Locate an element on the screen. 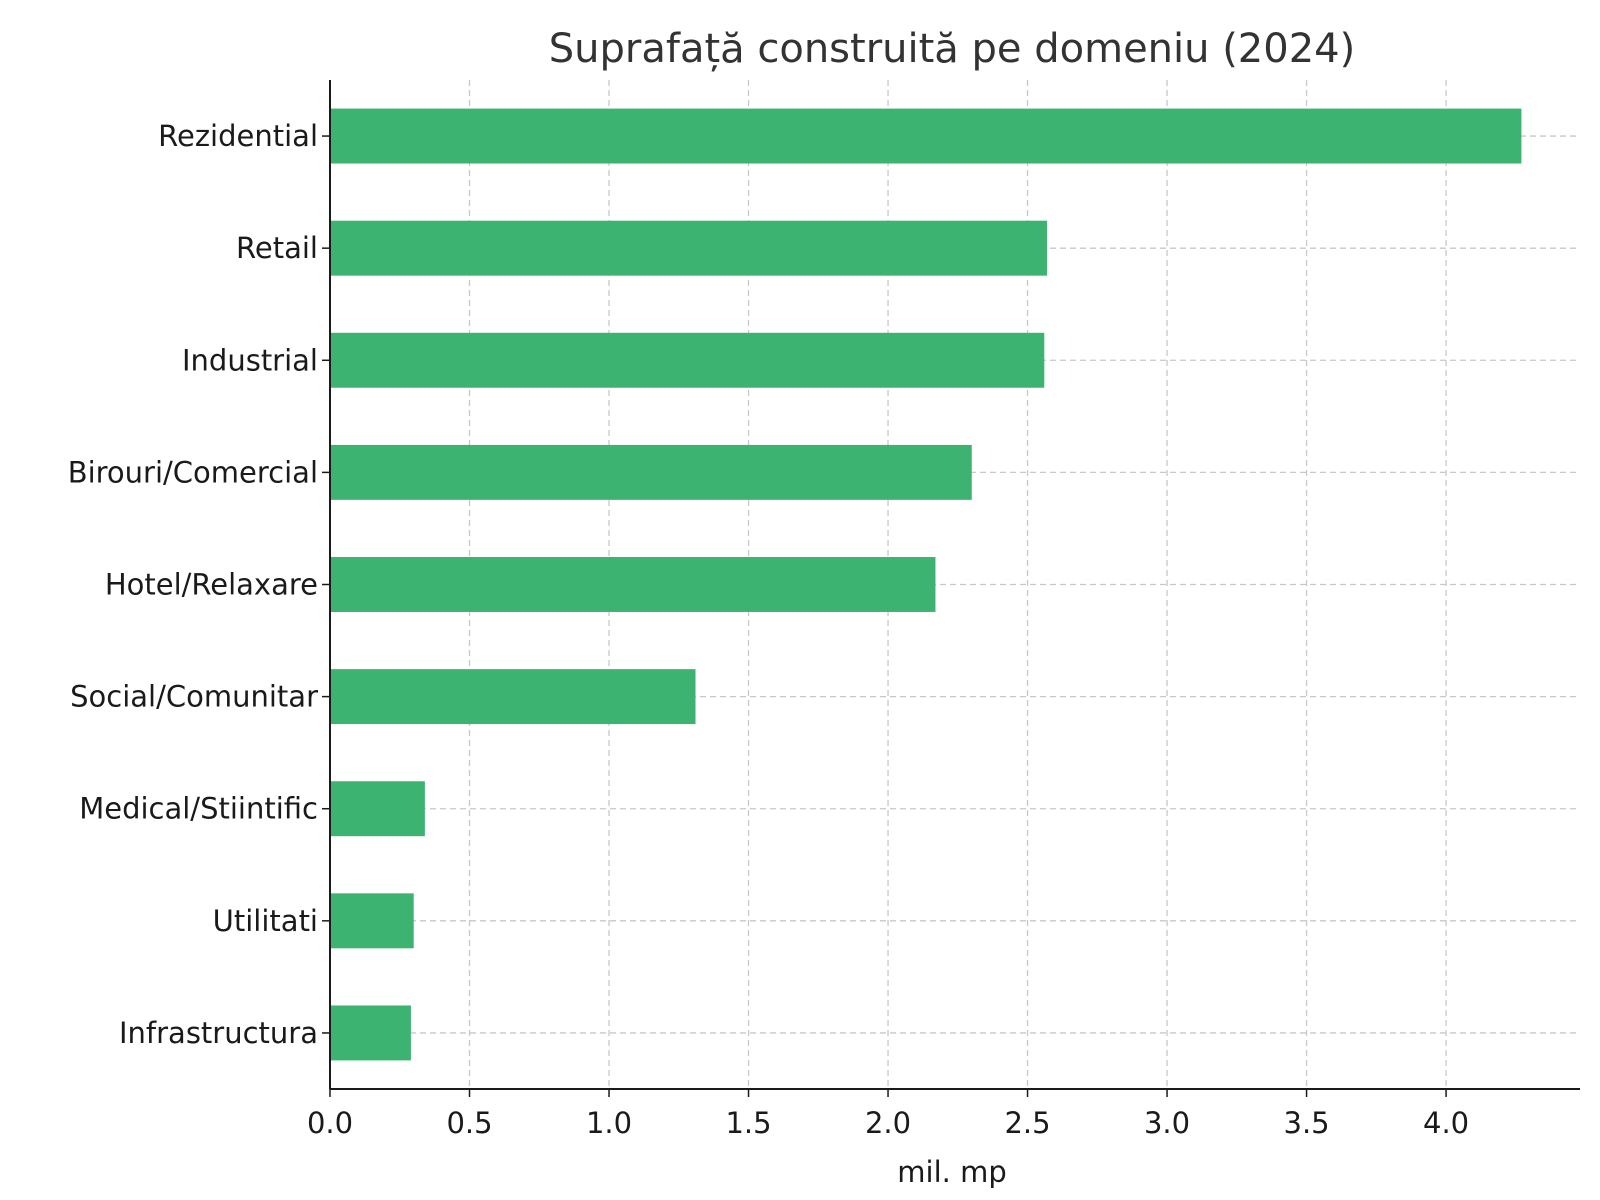 The height and width of the screenshot is (1200, 1600). bar-hotel-relaxare is located at coordinates (633, 584).